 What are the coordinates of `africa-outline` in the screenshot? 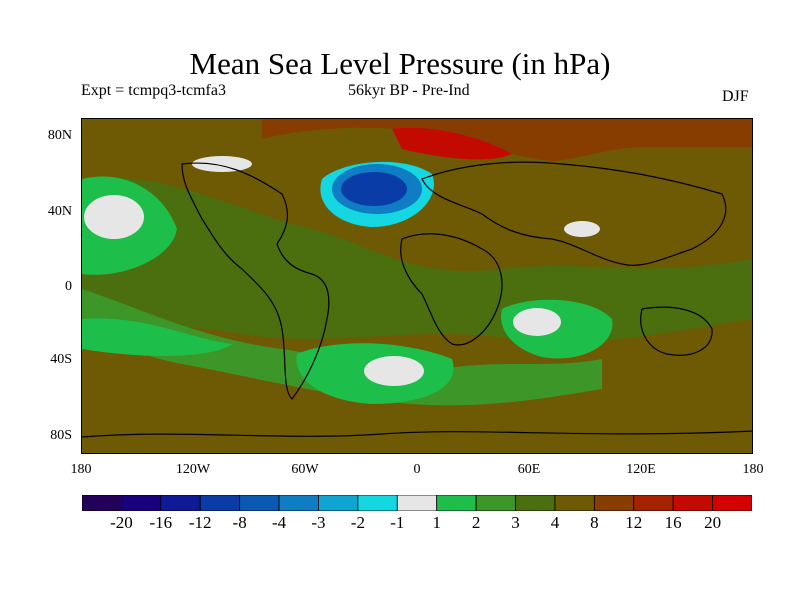 It's located at (451, 289).